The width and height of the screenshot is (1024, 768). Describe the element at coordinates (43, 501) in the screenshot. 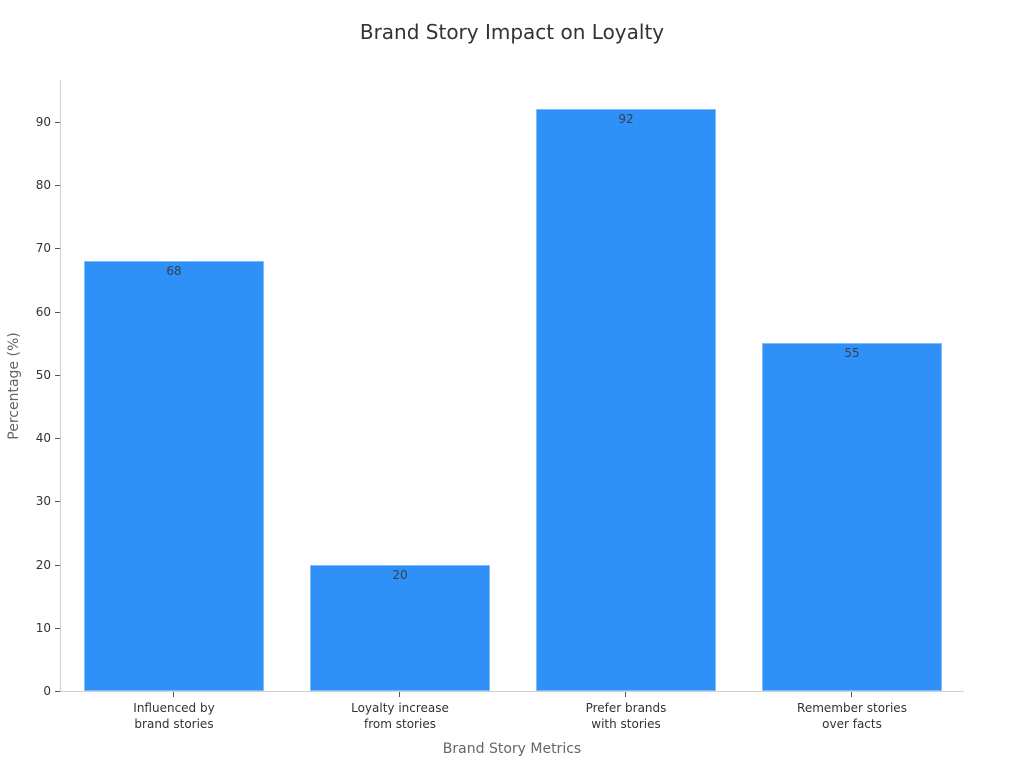

I see `y-tick-label: 30` at that location.